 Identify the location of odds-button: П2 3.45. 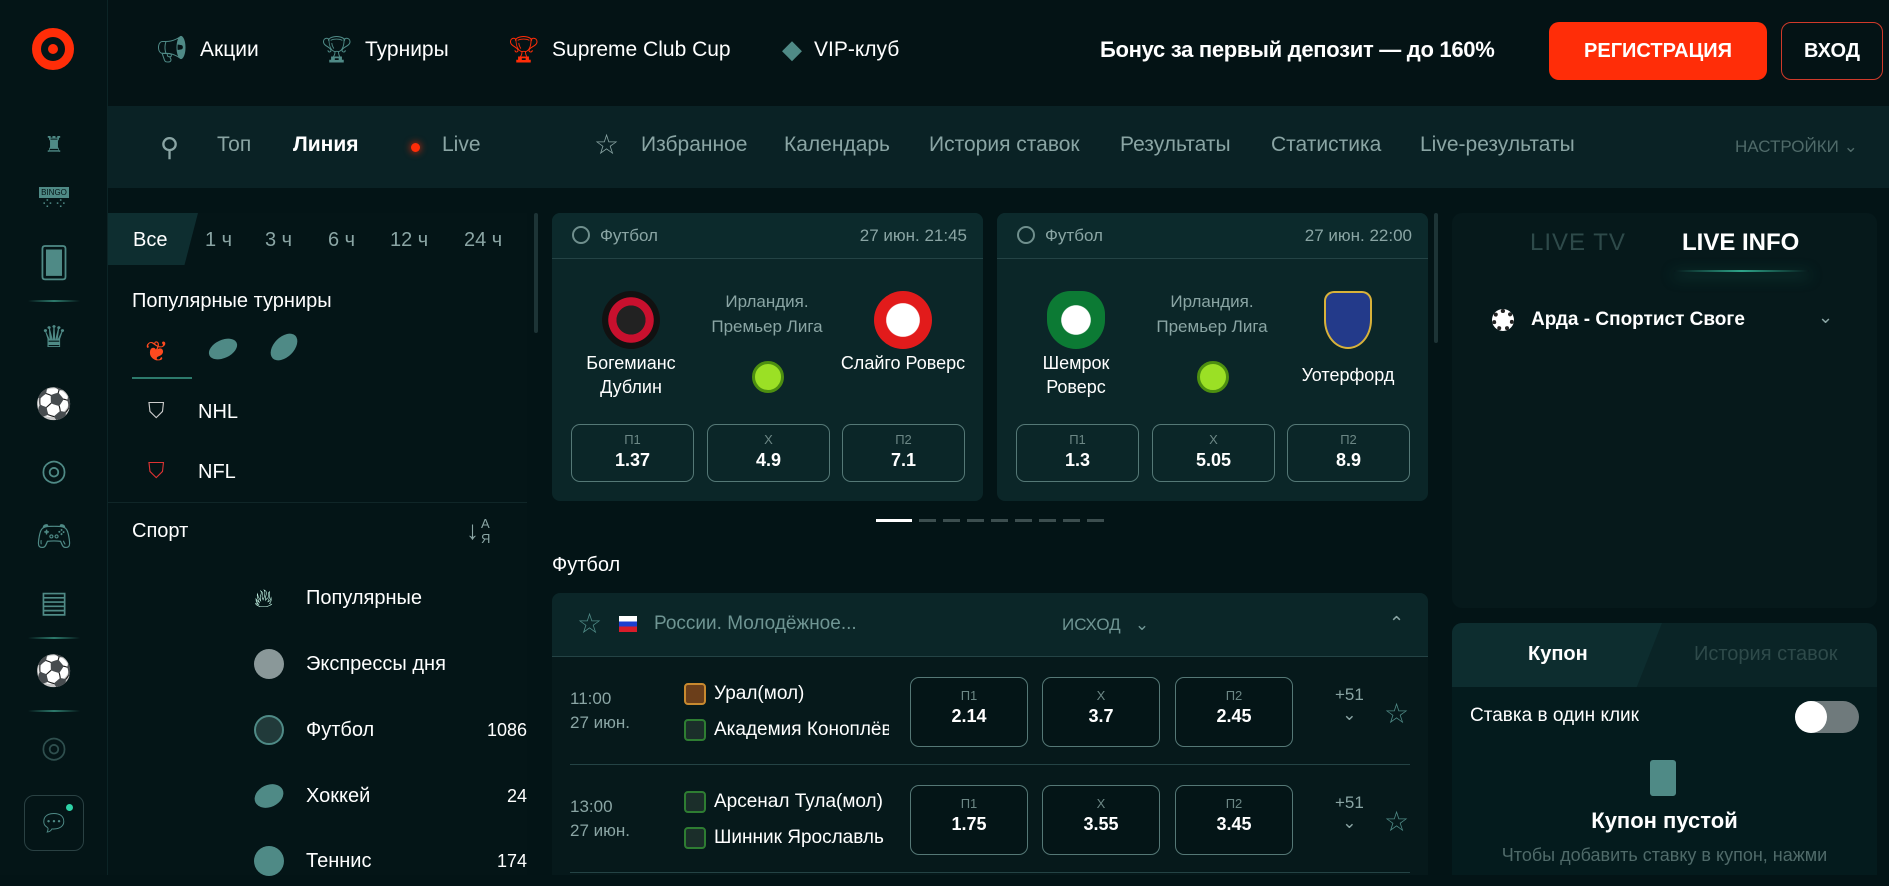
(1234, 820).